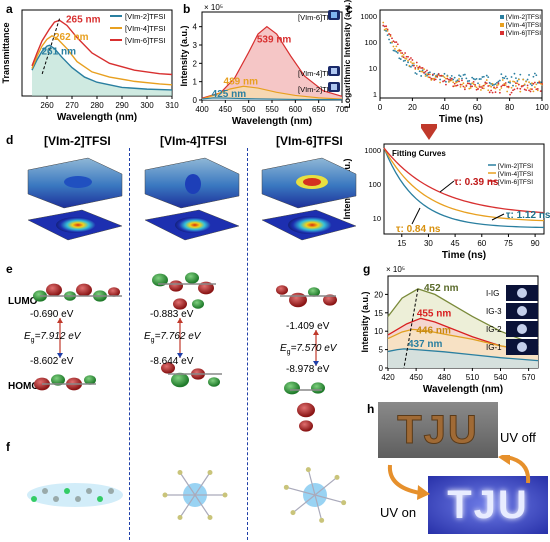  I want to click on peak-label: 452 nm, so click(441, 288).